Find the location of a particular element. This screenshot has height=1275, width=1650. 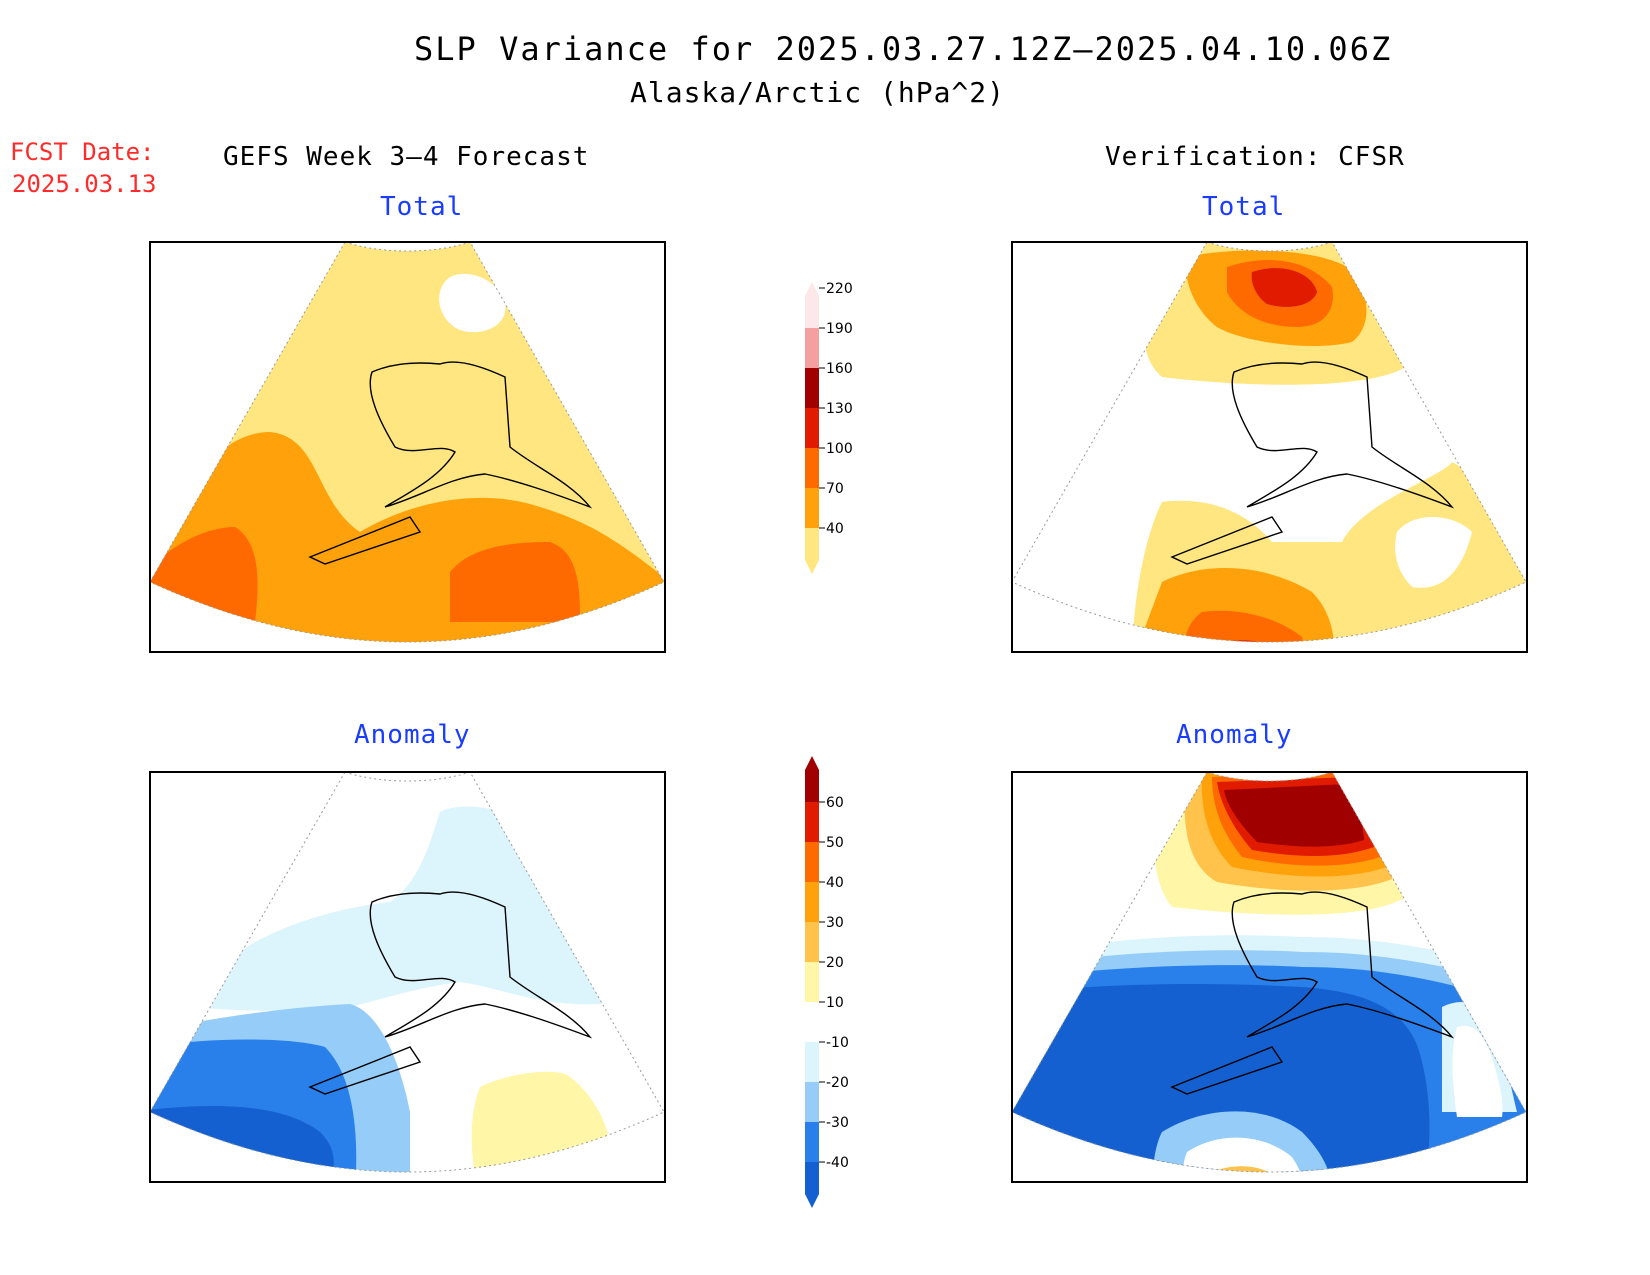

colorbar-tick-label: 20 is located at coordinates (835, 963).